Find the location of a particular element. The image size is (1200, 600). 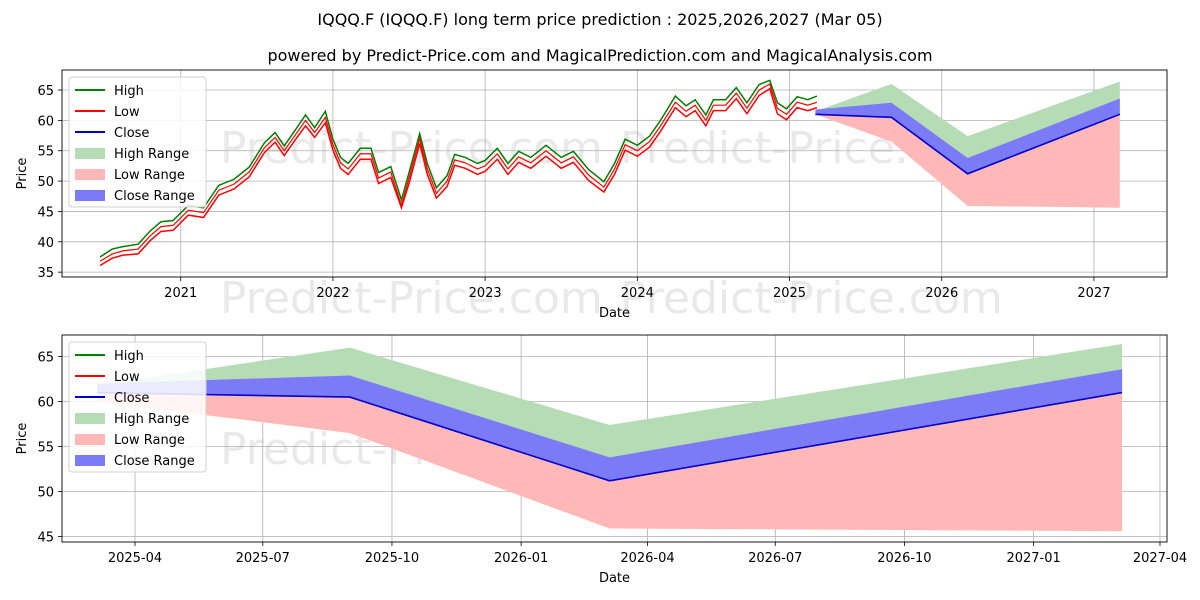

x-tick-label: 2026-01 is located at coordinates (521, 558).